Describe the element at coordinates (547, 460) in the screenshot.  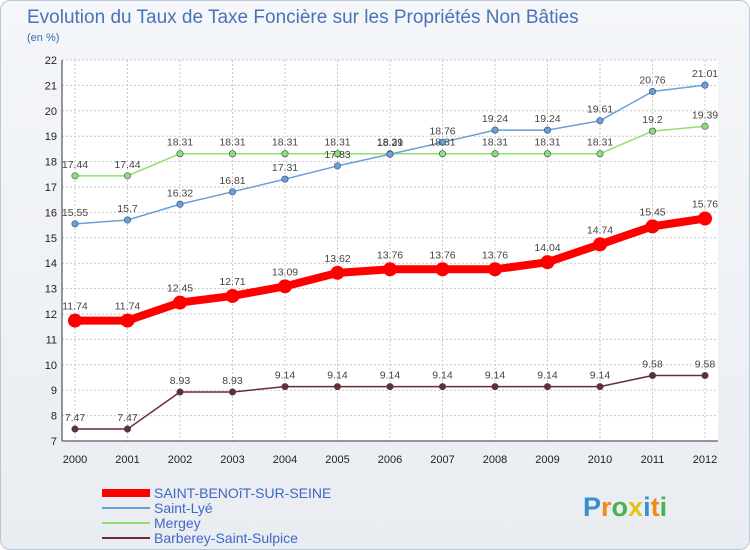
I see `x-tick-label: 2009` at that location.